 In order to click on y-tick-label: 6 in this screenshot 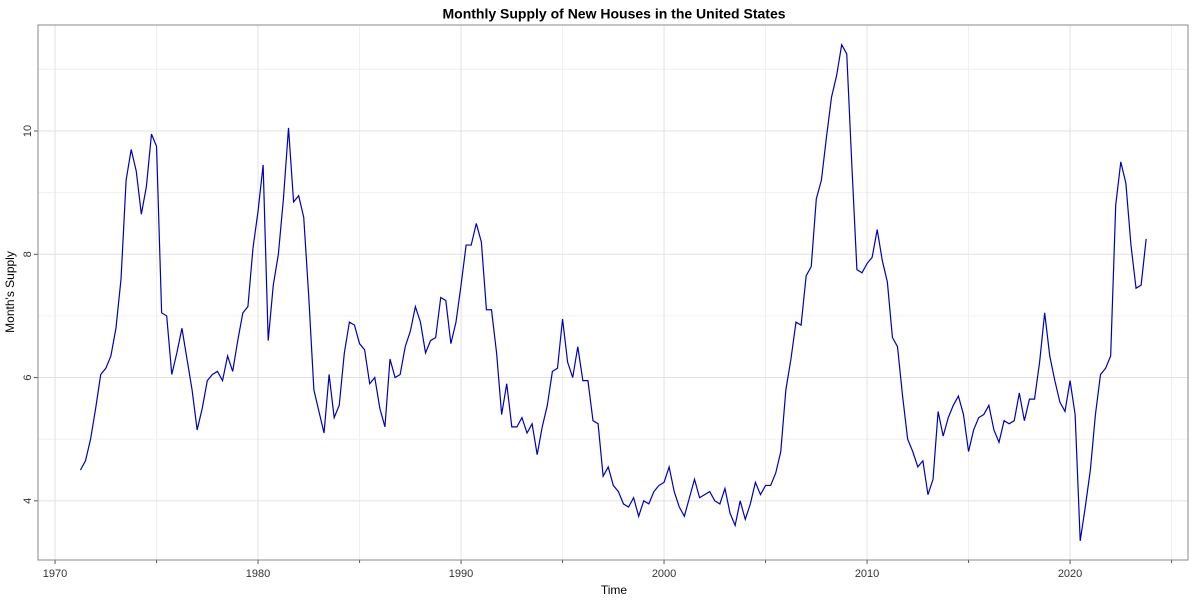, I will do `click(28, 377)`.